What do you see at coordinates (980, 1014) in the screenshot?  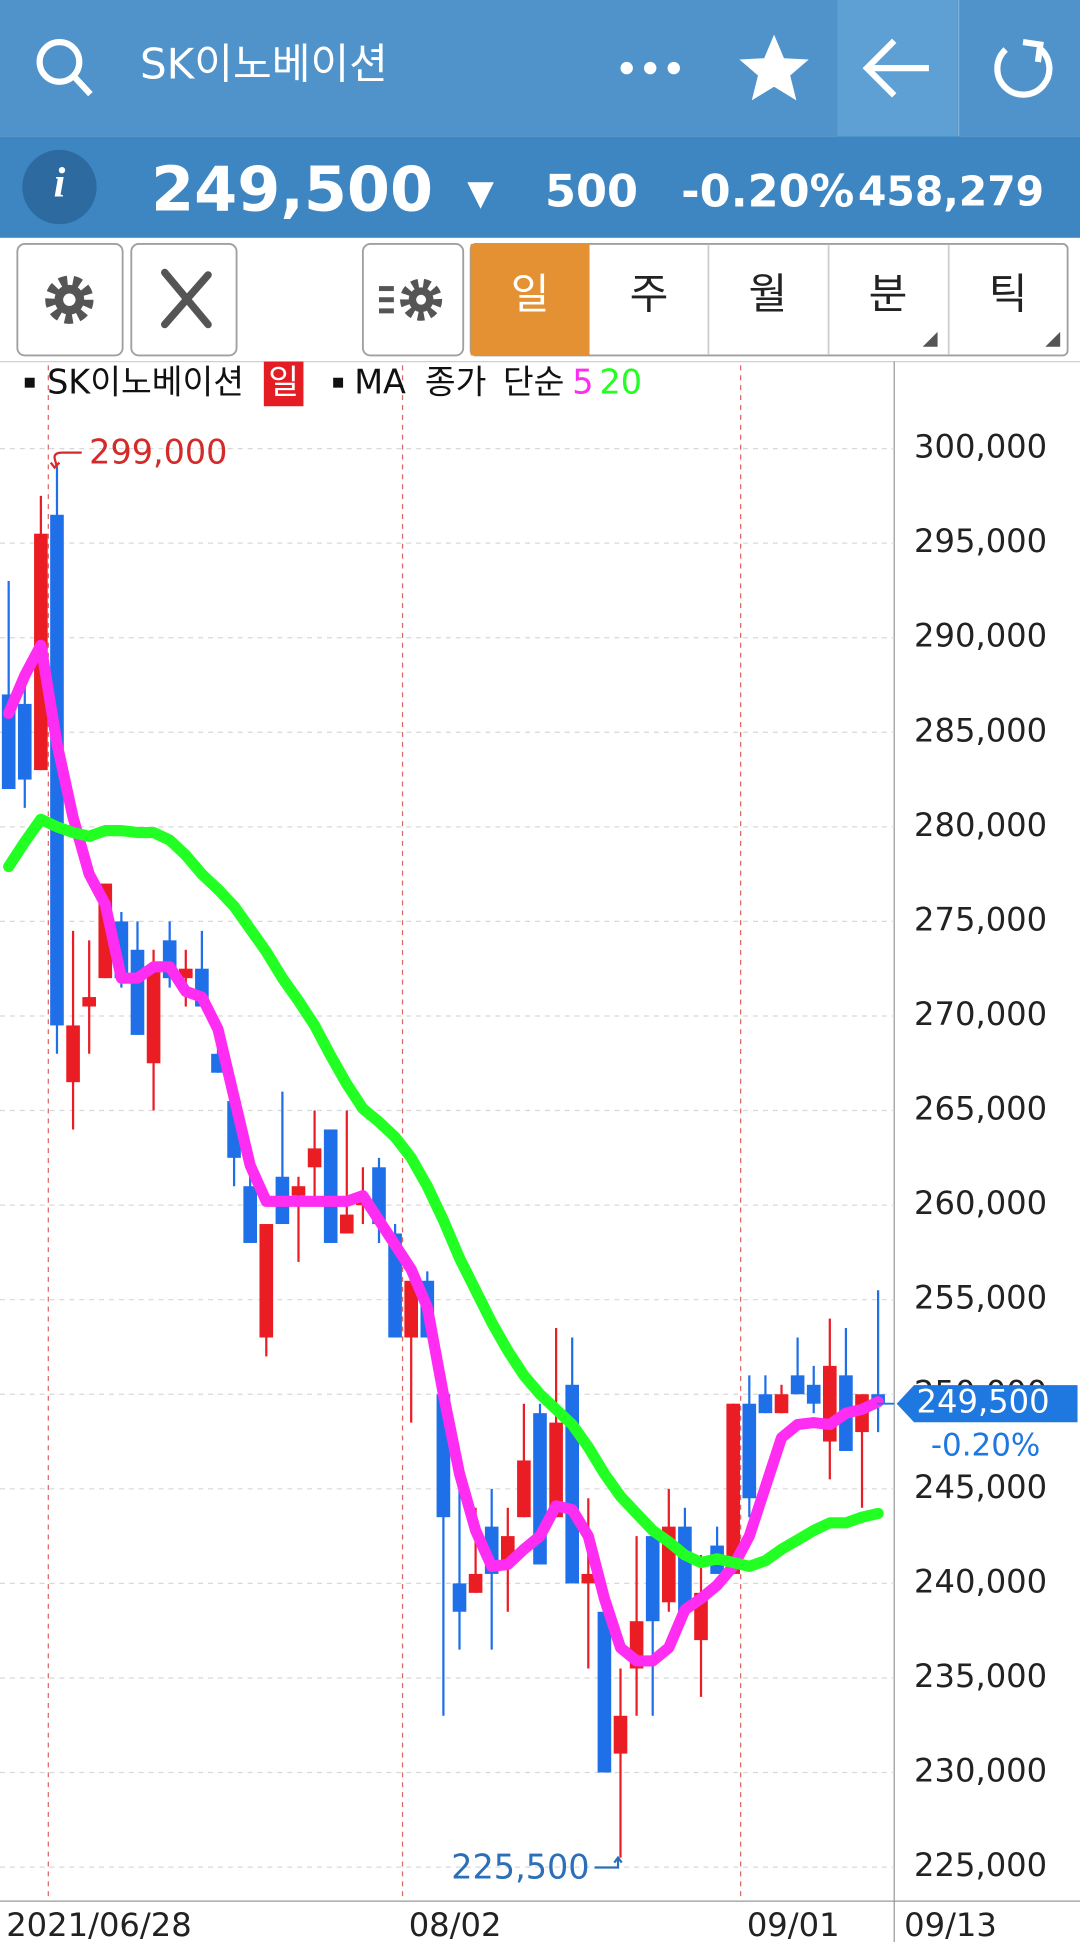 I see `y-tick-label: 270,000` at bounding box center [980, 1014].